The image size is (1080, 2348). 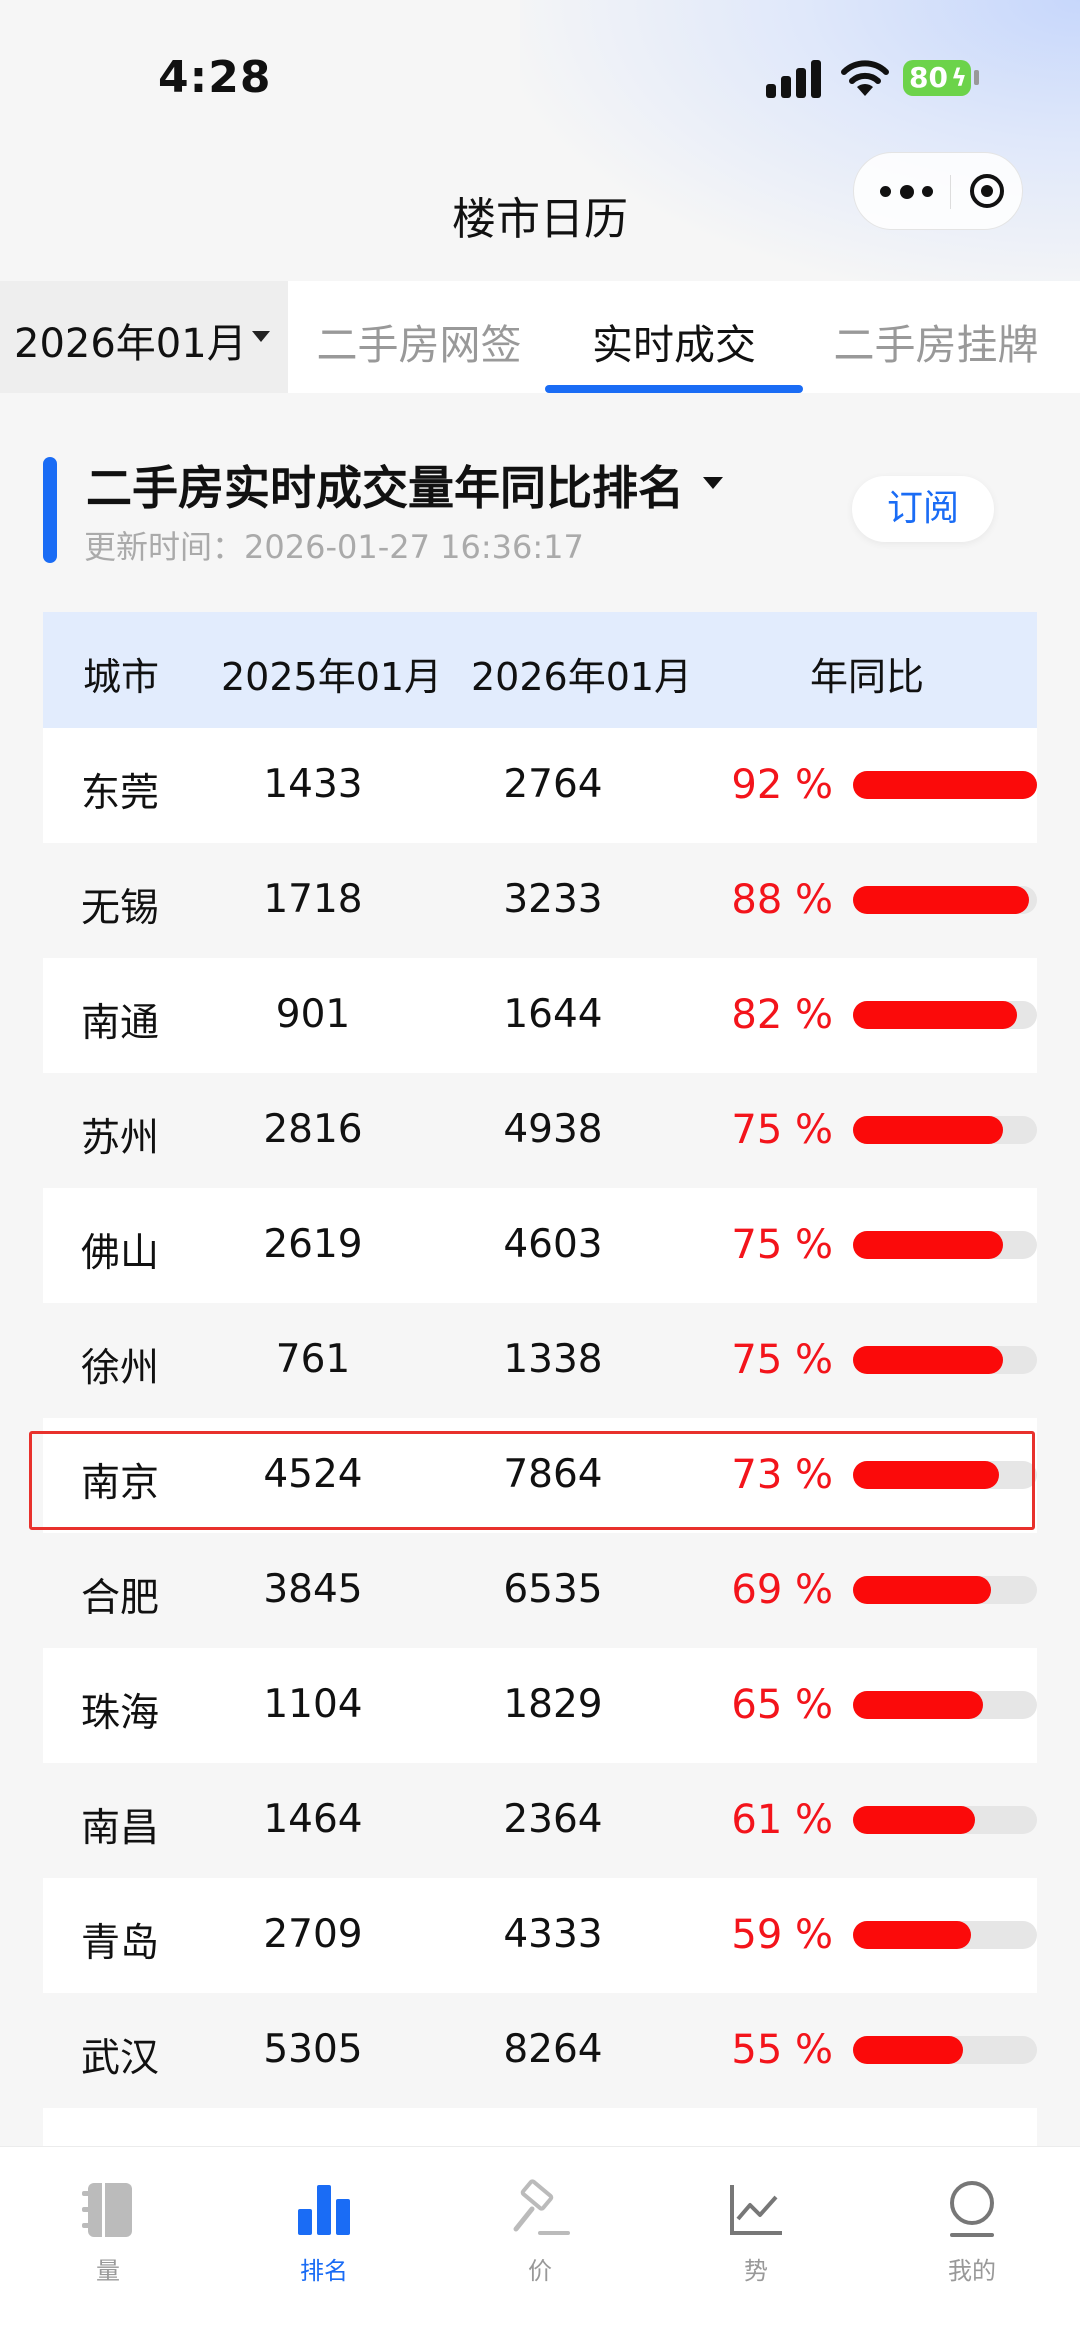 I want to click on nav-label: 我的, so click(x=972, y=2271).